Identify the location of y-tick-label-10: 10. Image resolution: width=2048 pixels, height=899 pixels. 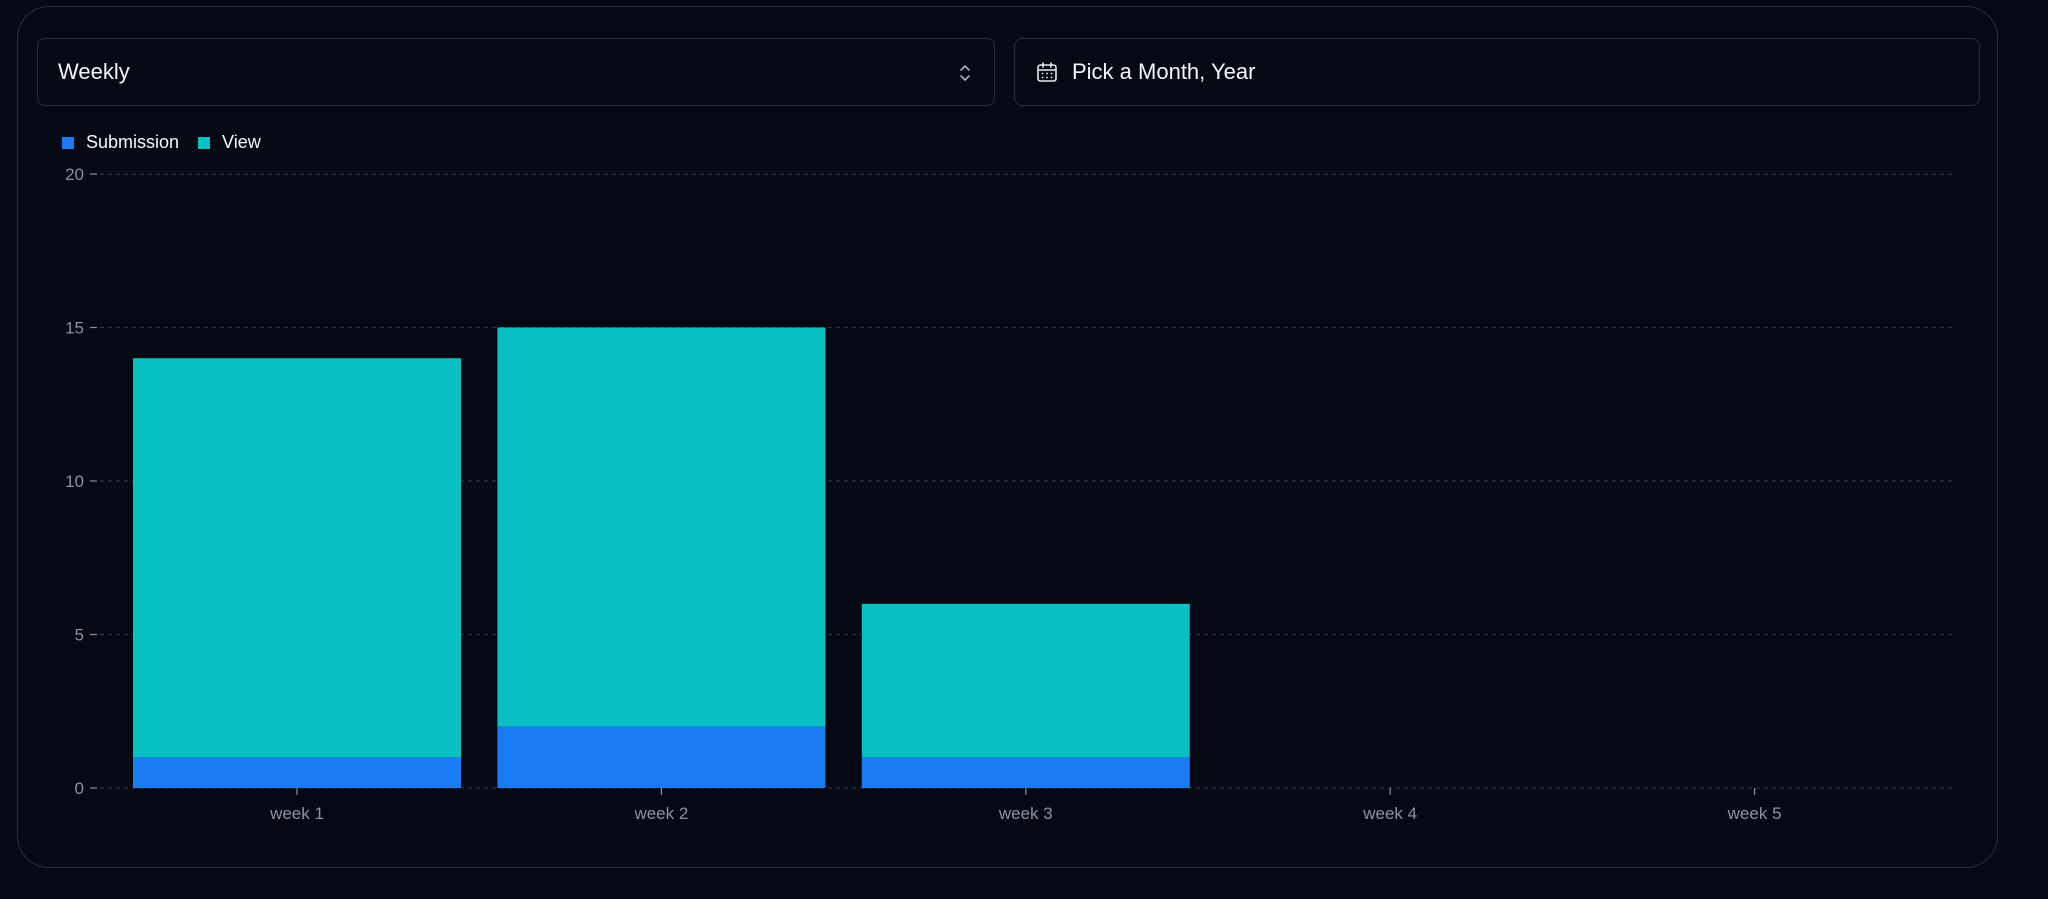
(74, 481).